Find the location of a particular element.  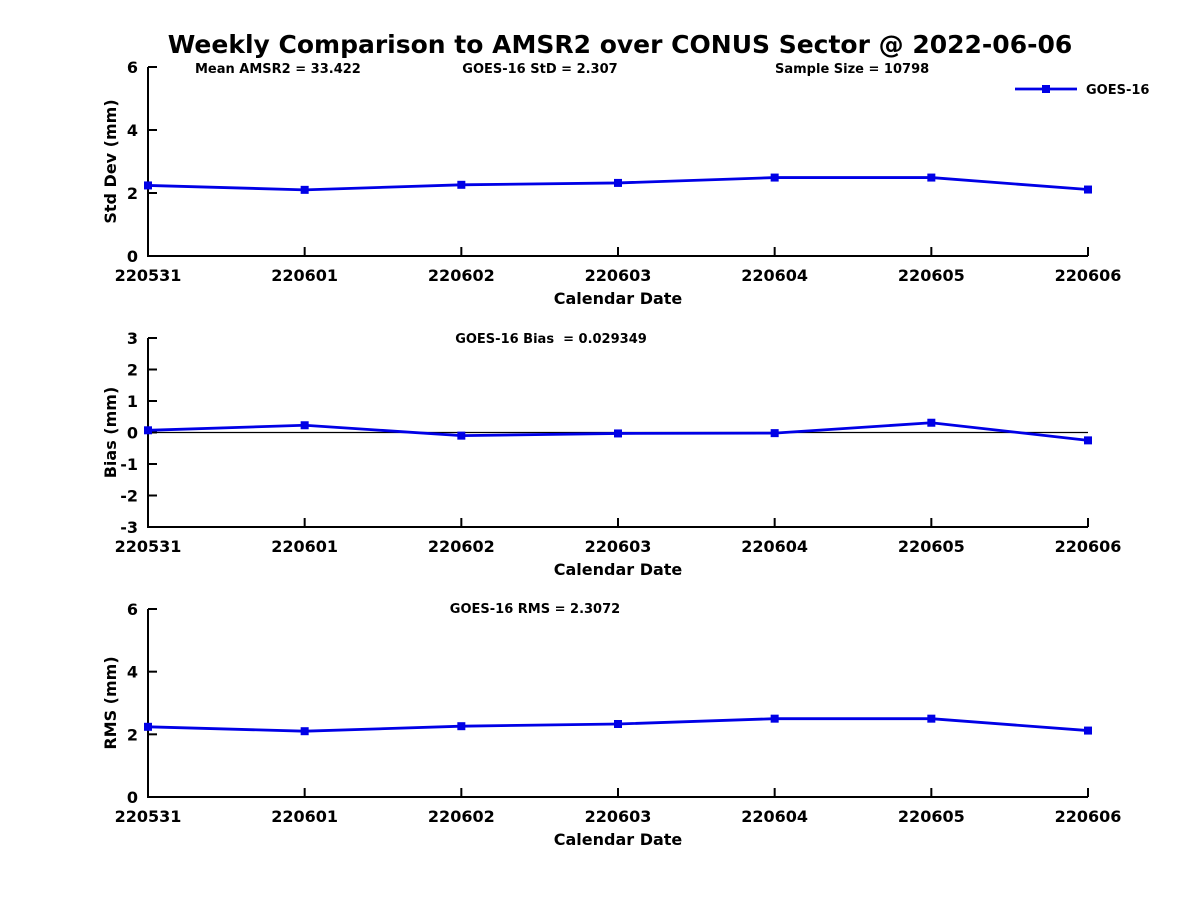

y-tick-label: 1 is located at coordinates (132, 401).